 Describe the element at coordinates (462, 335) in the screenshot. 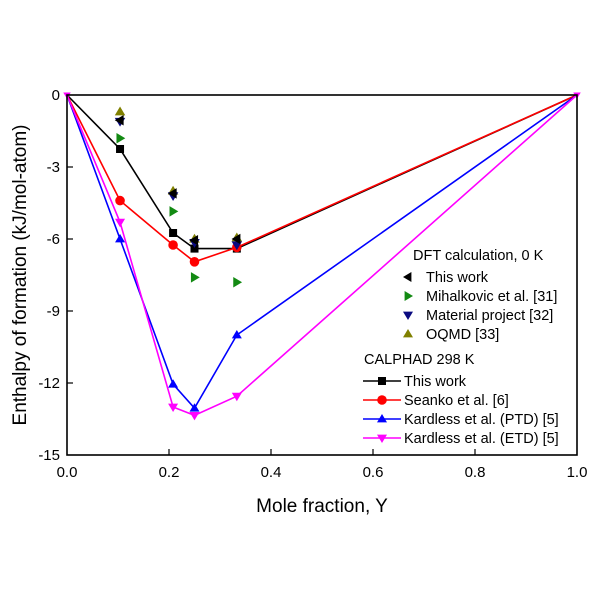

I see `legend-label: OQMD [33]` at that location.